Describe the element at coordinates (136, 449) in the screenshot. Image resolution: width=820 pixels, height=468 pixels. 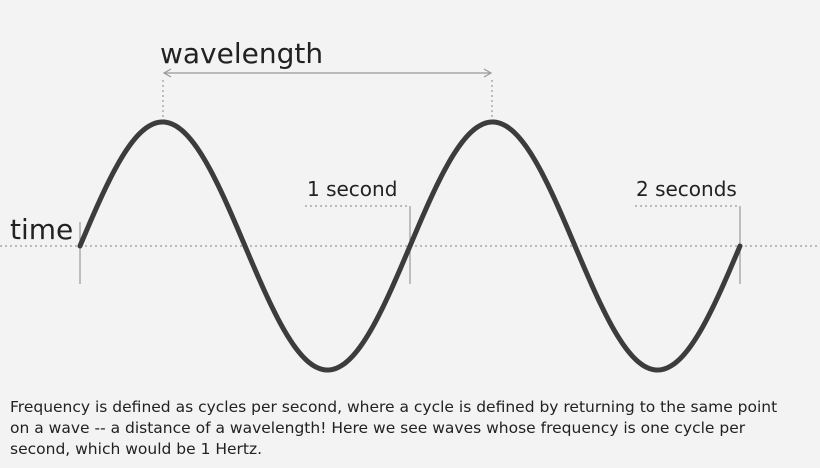
I see `caption-line: second, which would be 1 Hertz.` at that location.